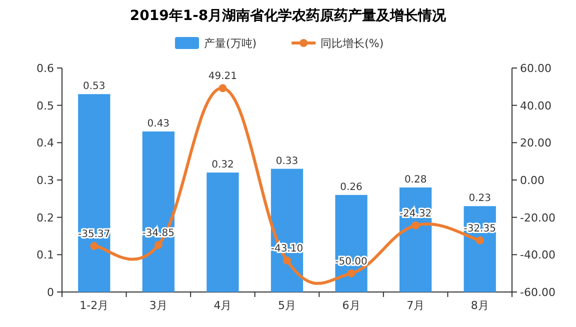 The image size is (576, 327). What do you see at coordinates (223, 305) in the screenshot?
I see `x-tick-label: 4月` at bounding box center [223, 305].